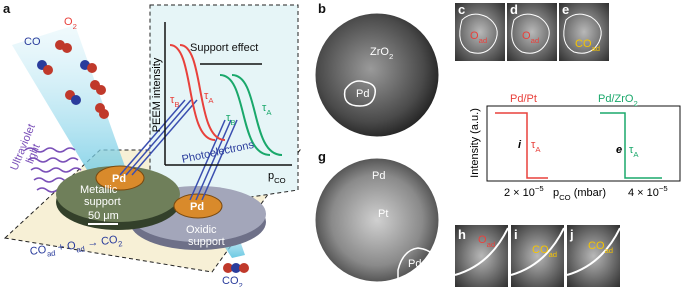  I want to click on x-axis-label: pCO, so click(277, 177).